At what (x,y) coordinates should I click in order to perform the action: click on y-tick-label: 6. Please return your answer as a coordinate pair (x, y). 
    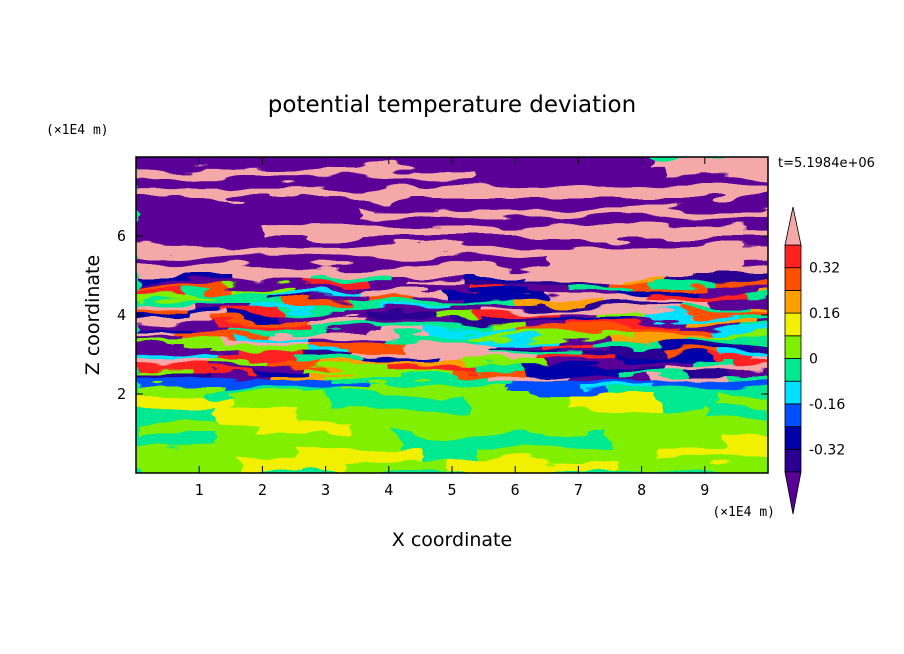
    Looking at the image, I should click on (121, 236).